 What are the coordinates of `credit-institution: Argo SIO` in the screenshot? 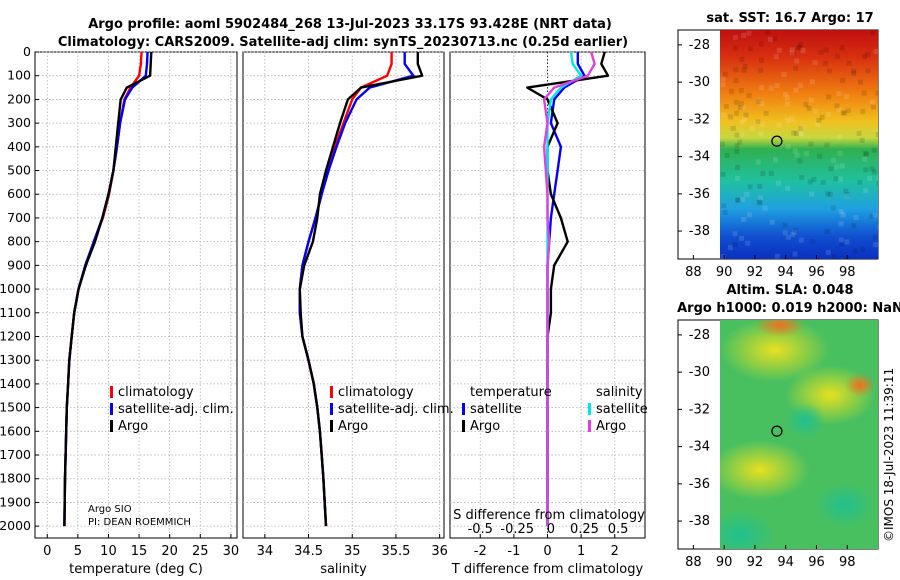 It's located at (110, 509).